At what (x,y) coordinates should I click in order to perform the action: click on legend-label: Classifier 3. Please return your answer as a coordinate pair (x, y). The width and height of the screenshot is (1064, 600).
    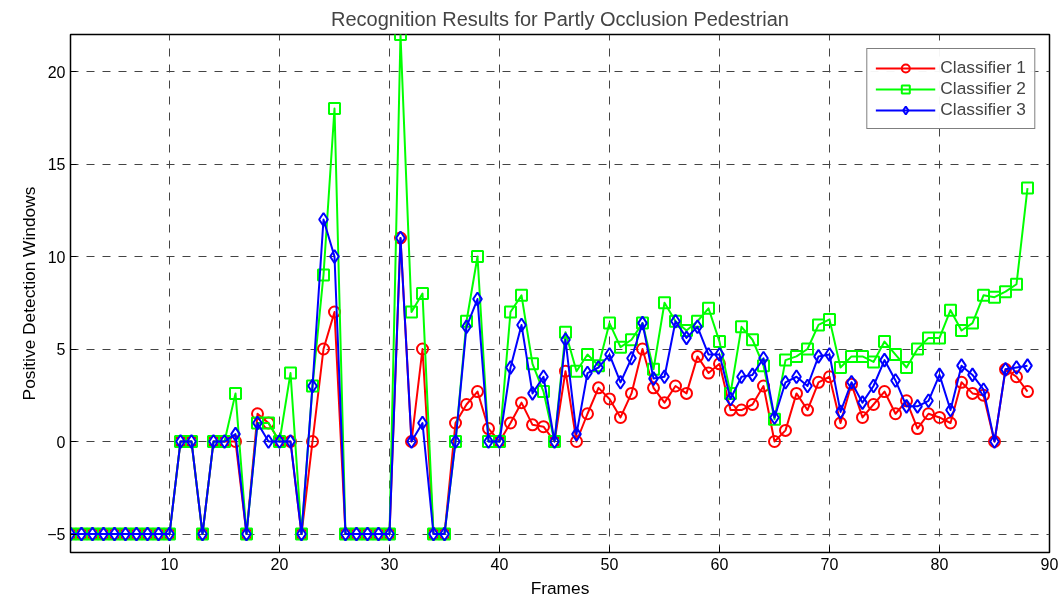
    Looking at the image, I should click on (983, 109).